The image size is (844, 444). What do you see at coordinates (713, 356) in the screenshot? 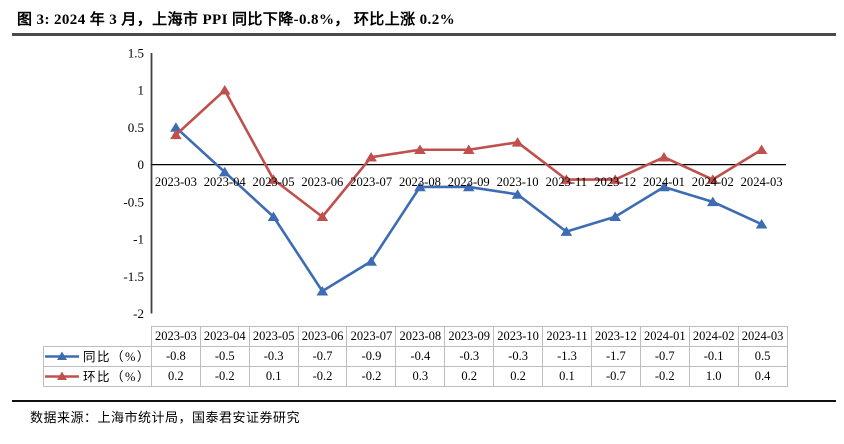
I see `table-value-cell: -0.1` at bounding box center [713, 356].